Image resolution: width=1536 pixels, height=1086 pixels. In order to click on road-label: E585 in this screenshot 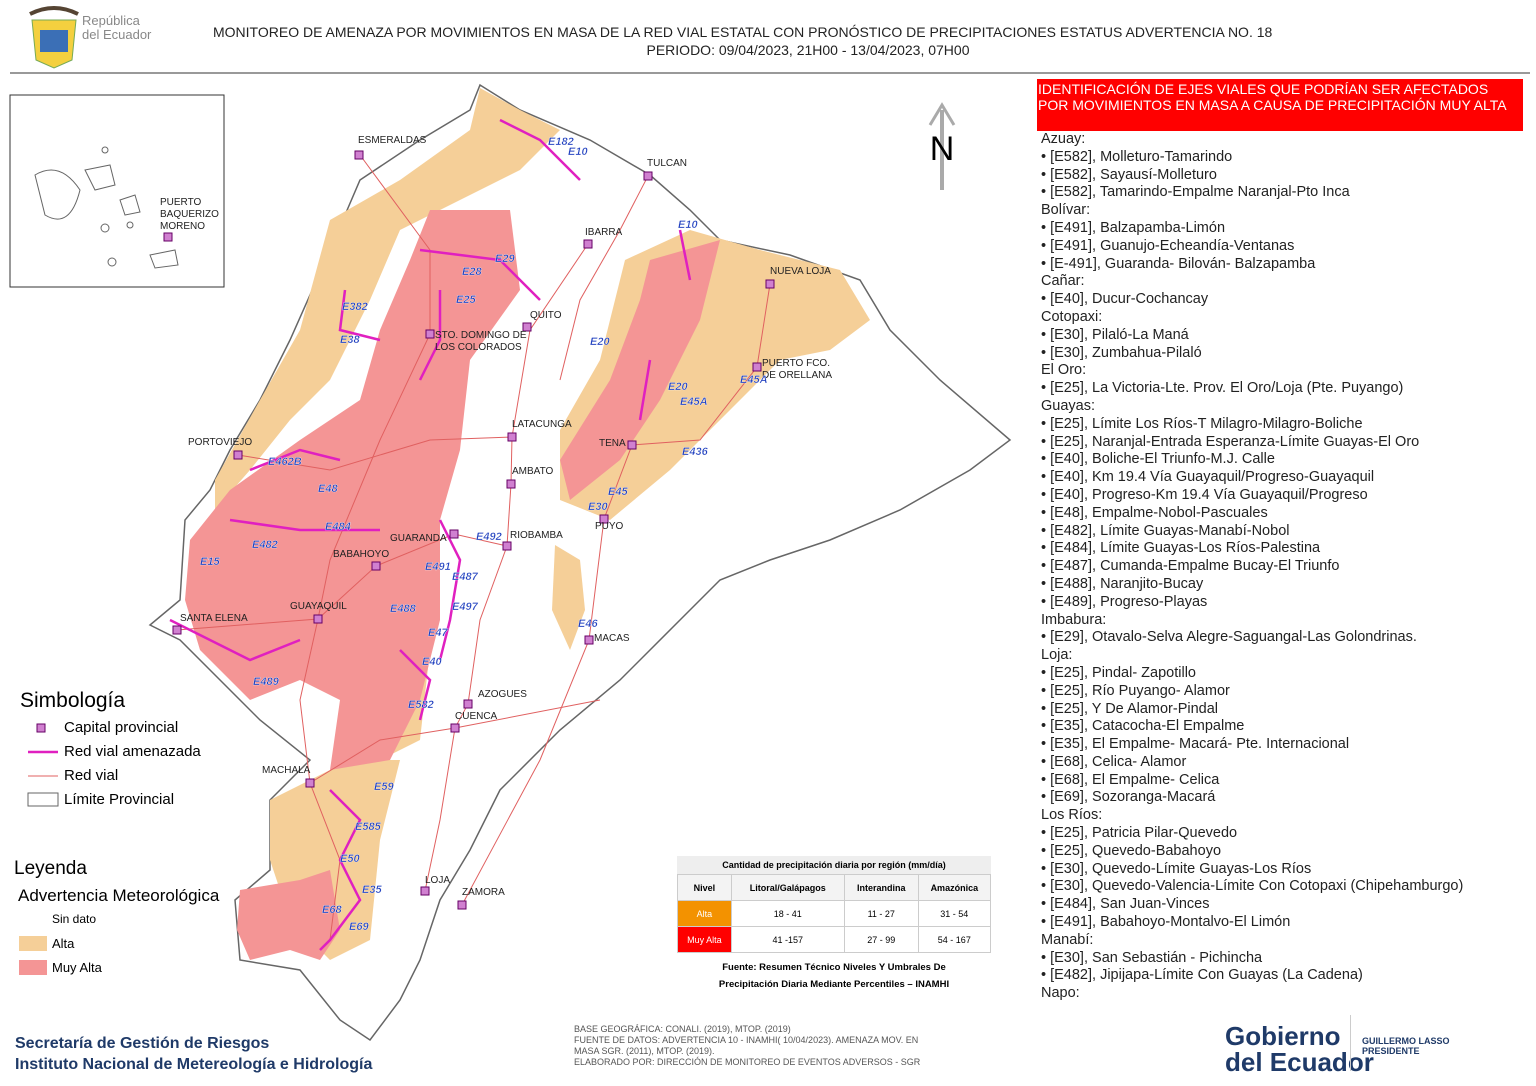, I will do `click(368, 827)`.